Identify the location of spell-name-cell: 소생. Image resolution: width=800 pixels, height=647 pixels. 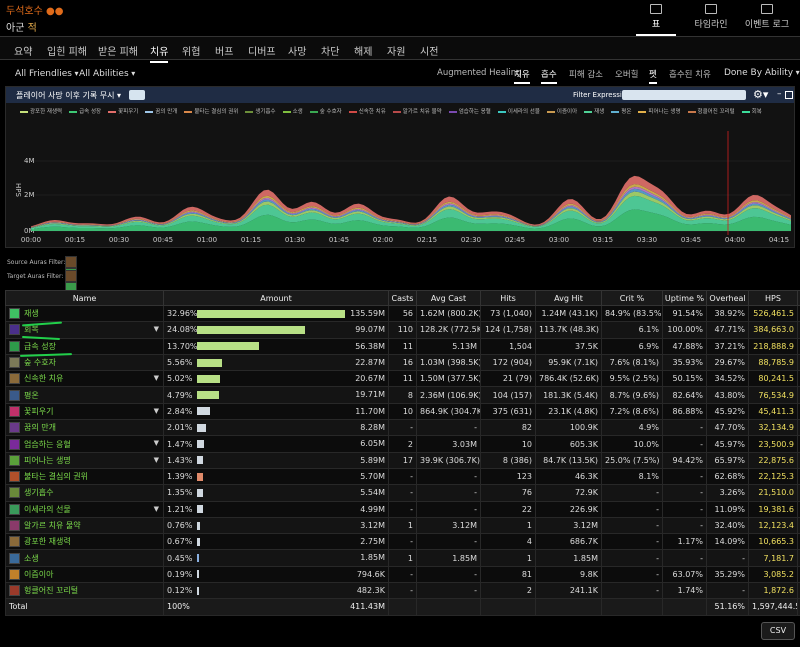
(84, 558).